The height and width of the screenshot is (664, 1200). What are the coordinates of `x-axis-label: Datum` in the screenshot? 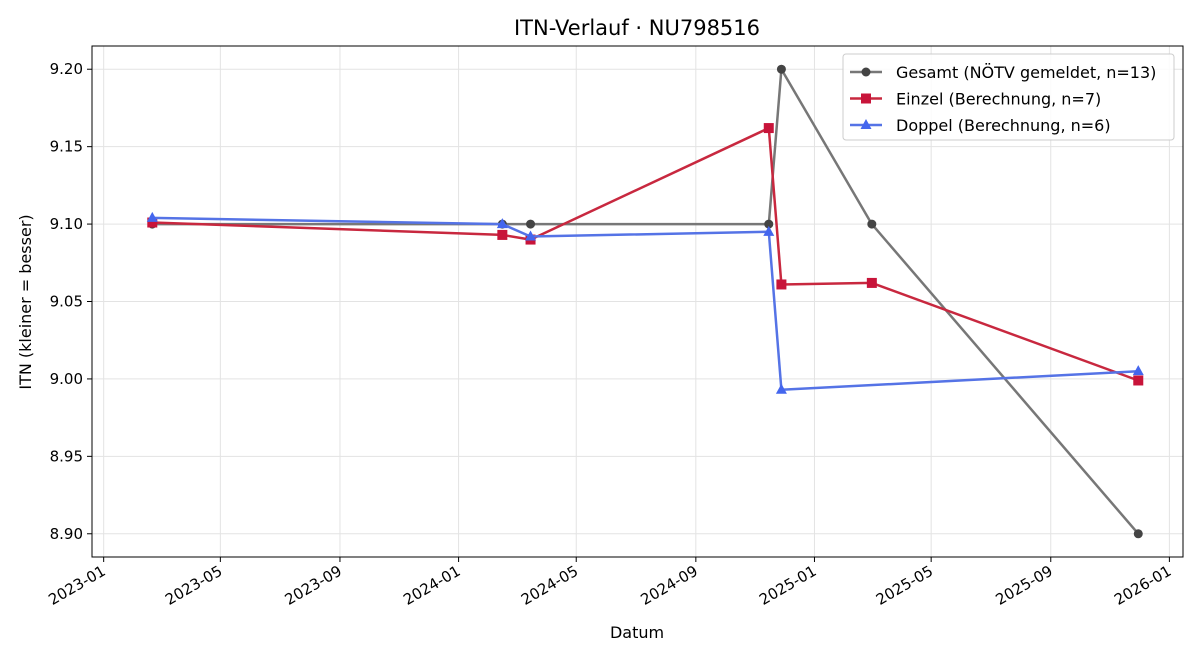 It's located at (637, 632).